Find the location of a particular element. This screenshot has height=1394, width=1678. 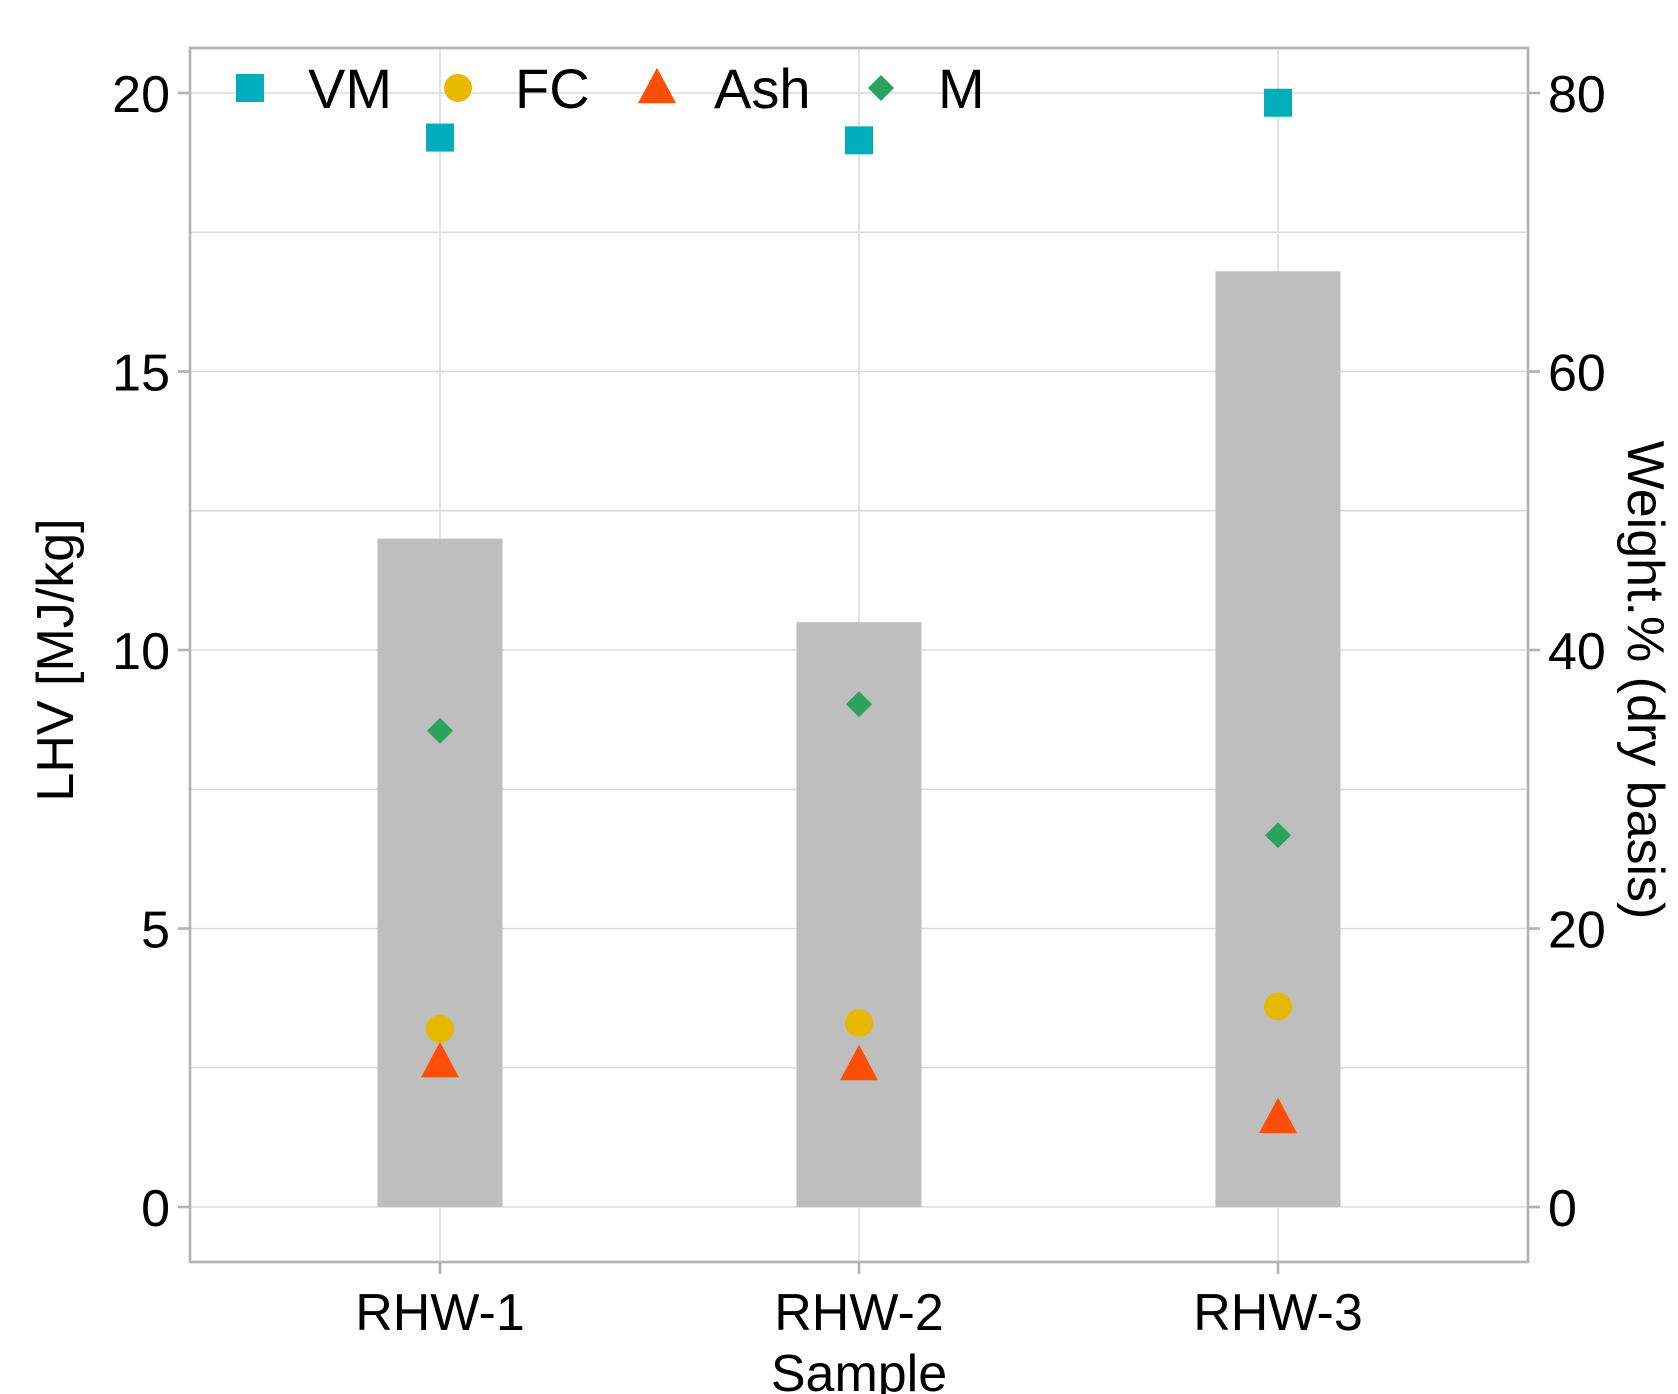

y2-tick-label: 0 is located at coordinates (1562, 1209).